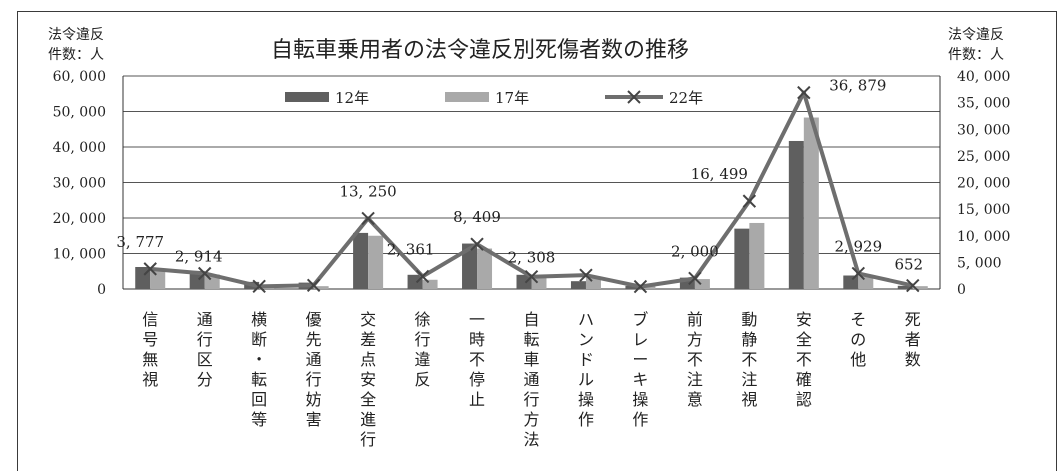 This screenshot has width=1062, height=471. What do you see at coordinates (719, 174) in the screenshot?
I see `data-label: 16, 499` at bounding box center [719, 174].